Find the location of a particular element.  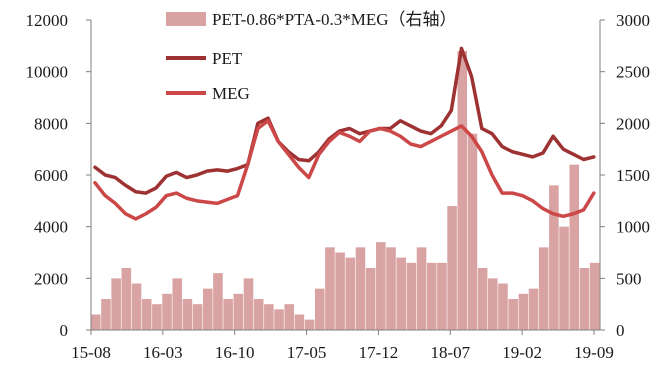

x-axis-ticks: 15-08 16-03 16-10 17-05 17-12 18-07 19-02 19-09 is located at coordinates (342, 346).